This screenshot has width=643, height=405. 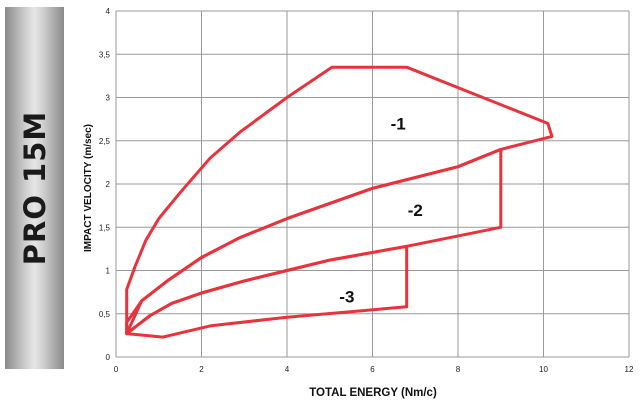 I want to click on x-tick-label: 0, so click(x=116, y=369).